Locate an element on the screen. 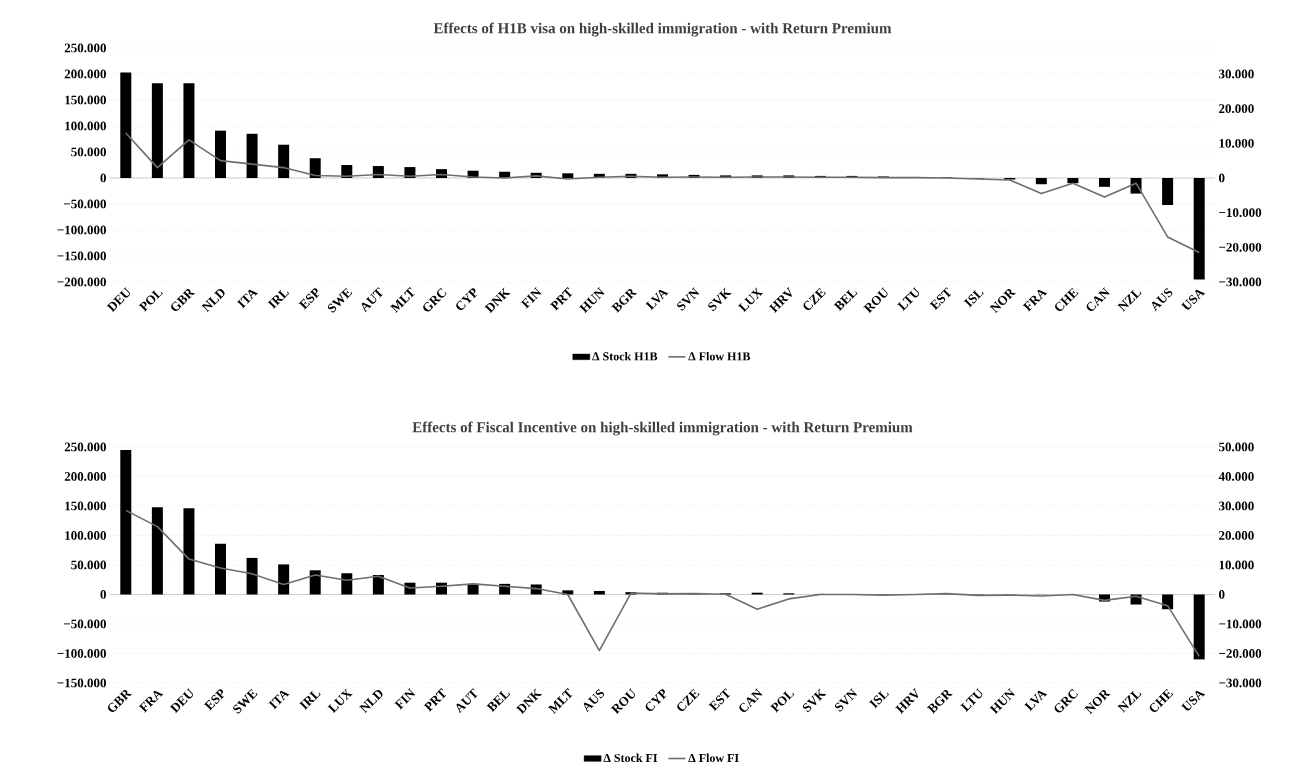 Image resolution: width=1289 pixels, height=770 pixels. y2-tick-label: 40.000 is located at coordinates (1236, 476).